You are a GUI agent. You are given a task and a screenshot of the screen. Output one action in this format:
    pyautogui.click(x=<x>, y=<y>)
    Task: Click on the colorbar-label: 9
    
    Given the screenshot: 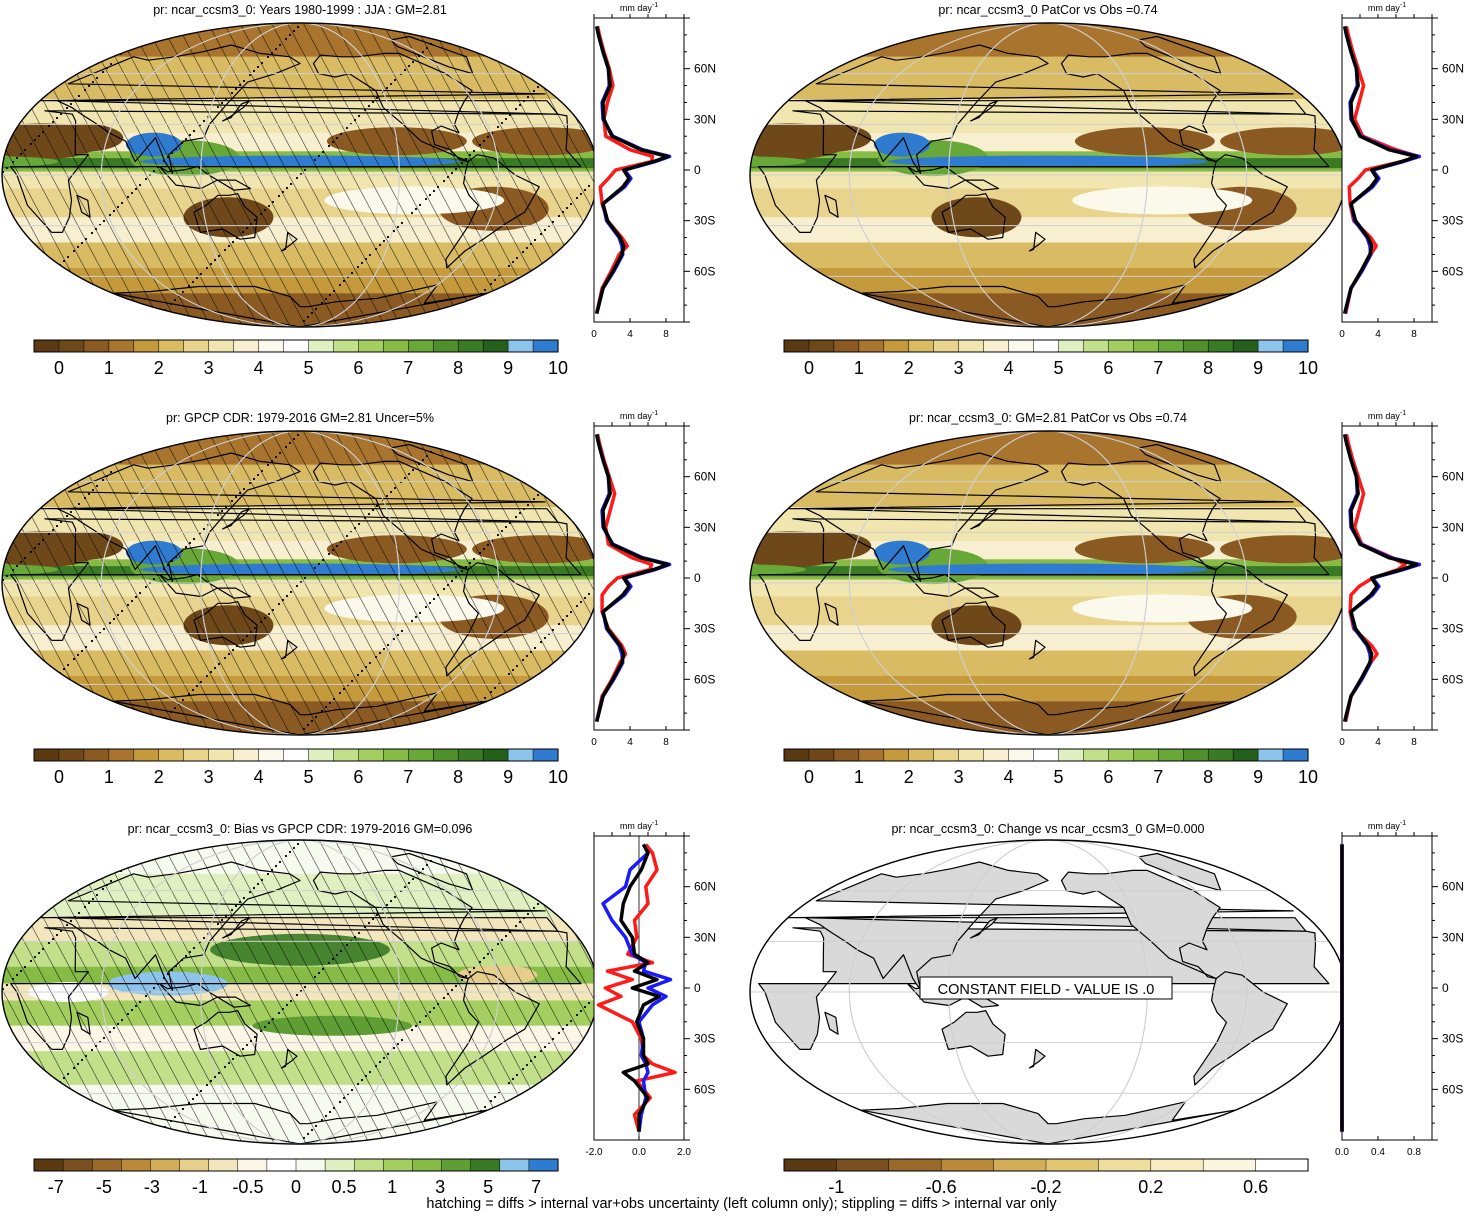 What is the action you would take?
    pyautogui.click(x=1258, y=777)
    